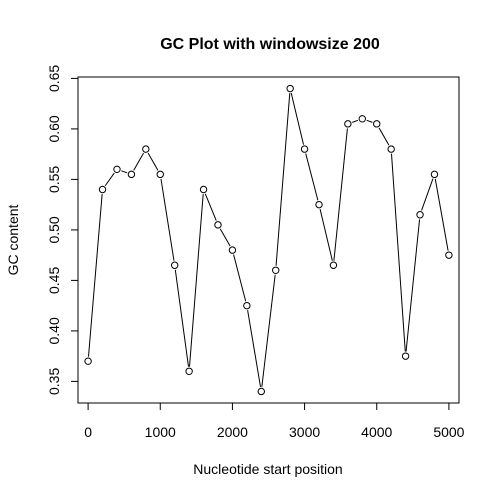  Describe the element at coordinates (54, 78) in the screenshot. I see `y-tick-label: 0.65` at that location.